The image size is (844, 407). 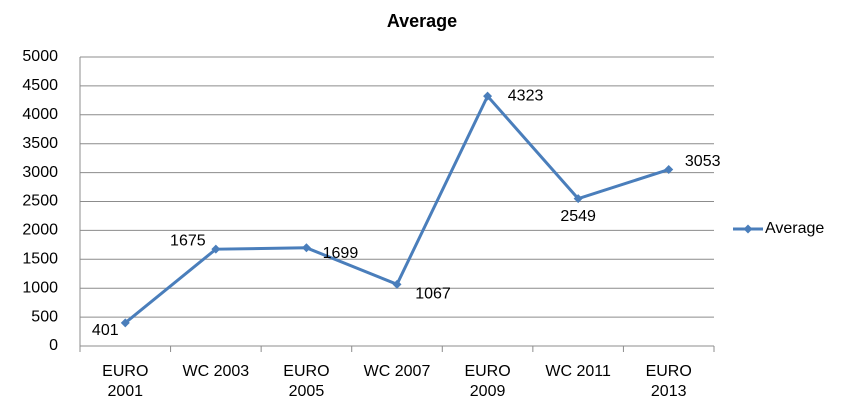 What do you see at coordinates (668, 381) in the screenshot?
I see `x-tick-label: EURO 2013` at bounding box center [668, 381].